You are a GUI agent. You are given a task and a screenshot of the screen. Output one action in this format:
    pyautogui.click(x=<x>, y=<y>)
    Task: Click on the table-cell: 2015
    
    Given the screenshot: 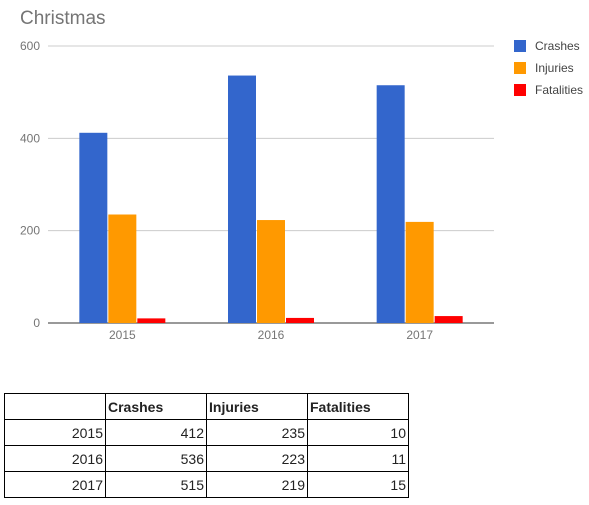 What is the action you would take?
    pyautogui.click(x=55, y=432)
    